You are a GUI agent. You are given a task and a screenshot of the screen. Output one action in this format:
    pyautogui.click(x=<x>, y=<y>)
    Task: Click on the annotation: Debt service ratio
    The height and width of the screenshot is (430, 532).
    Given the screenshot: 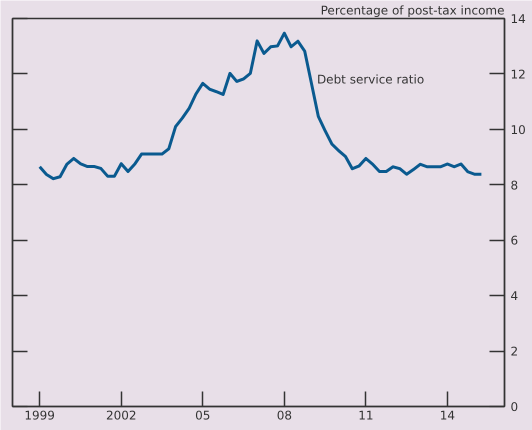 What is the action you would take?
    pyautogui.click(x=370, y=79)
    